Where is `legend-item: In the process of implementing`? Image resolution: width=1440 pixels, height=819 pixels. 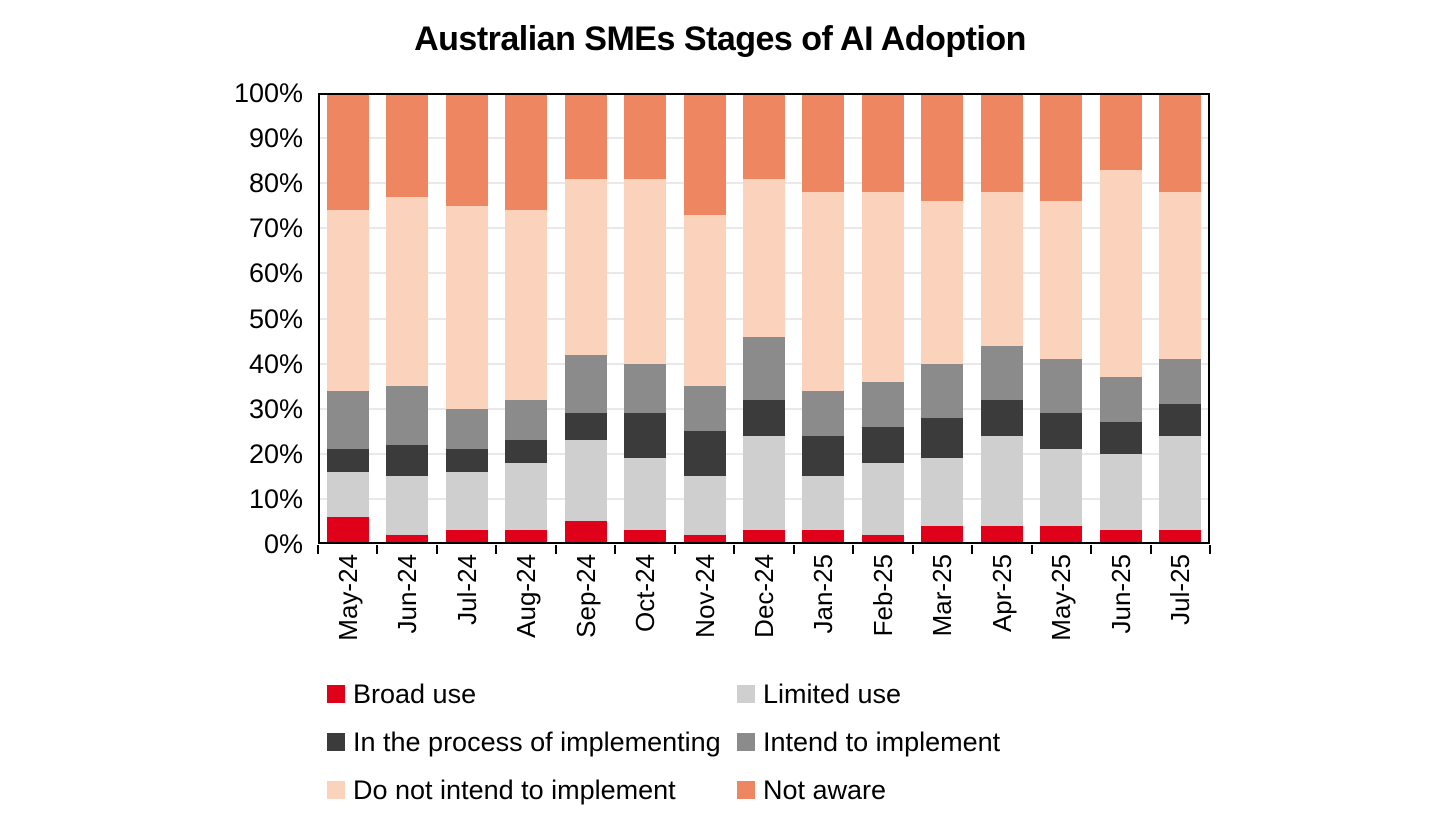
legend-item: In the process of implementing is located at coordinates (524, 742).